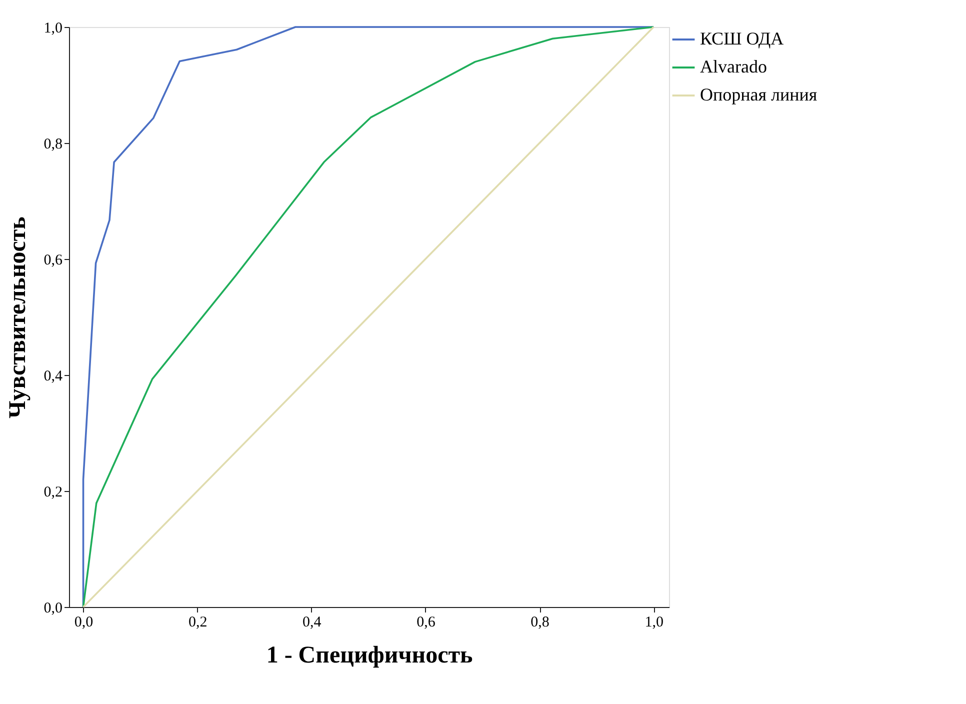  Describe the element at coordinates (759, 94) in the screenshot. I see `legend-label: Опорная линия` at that location.